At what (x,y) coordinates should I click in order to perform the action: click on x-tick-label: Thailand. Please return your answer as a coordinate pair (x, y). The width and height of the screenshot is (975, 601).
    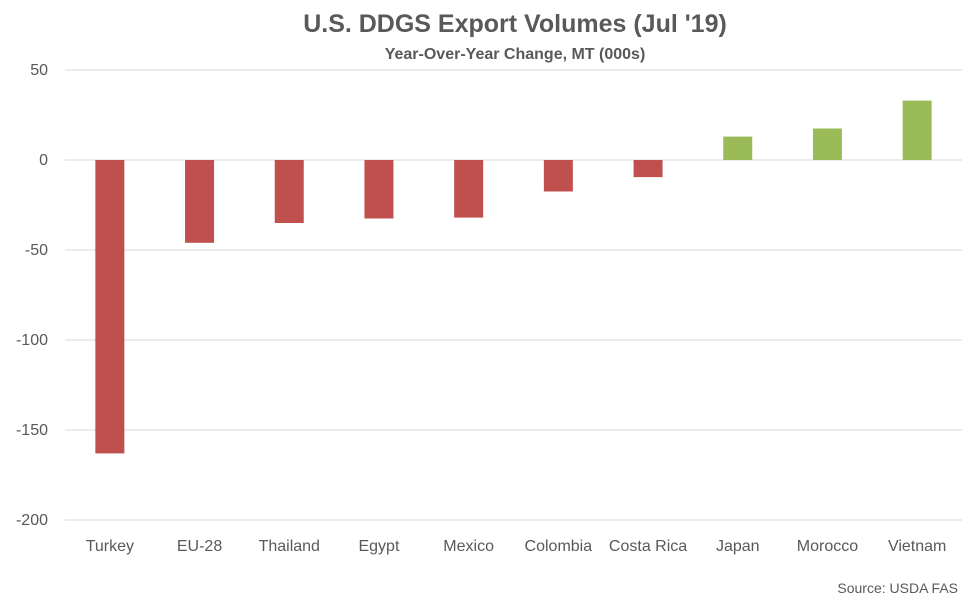
    Looking at the image, I should click on (289, 546).